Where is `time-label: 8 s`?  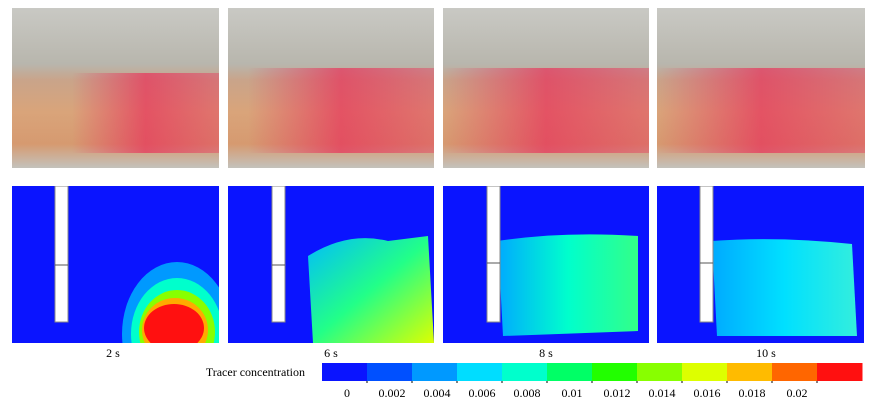
time-label: 8 s is located at coordinates (546, 353).